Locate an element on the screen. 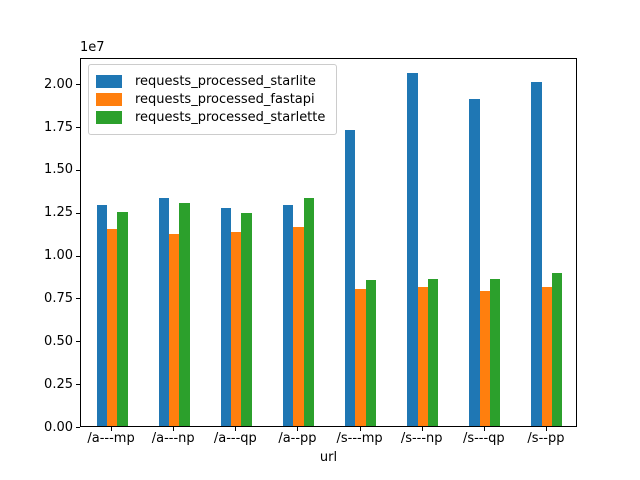 The image size is (640, 480). y-tick-label: 0.25 is located at coordinates (58, 384).